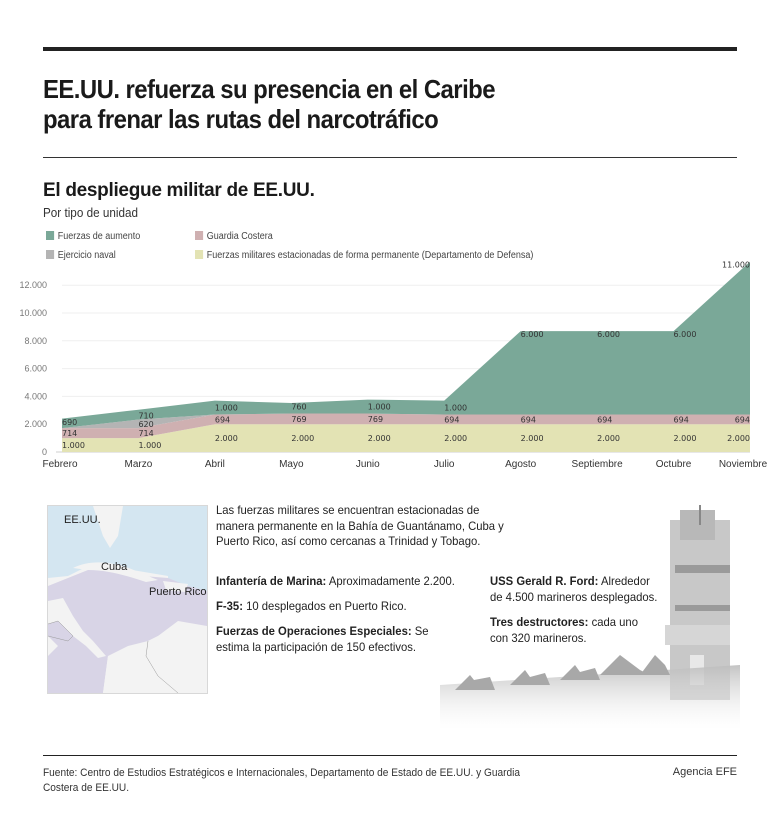  Describe the element at coordinates (406, 421) in the screenshot. I see `area-ejercicio` at that location.